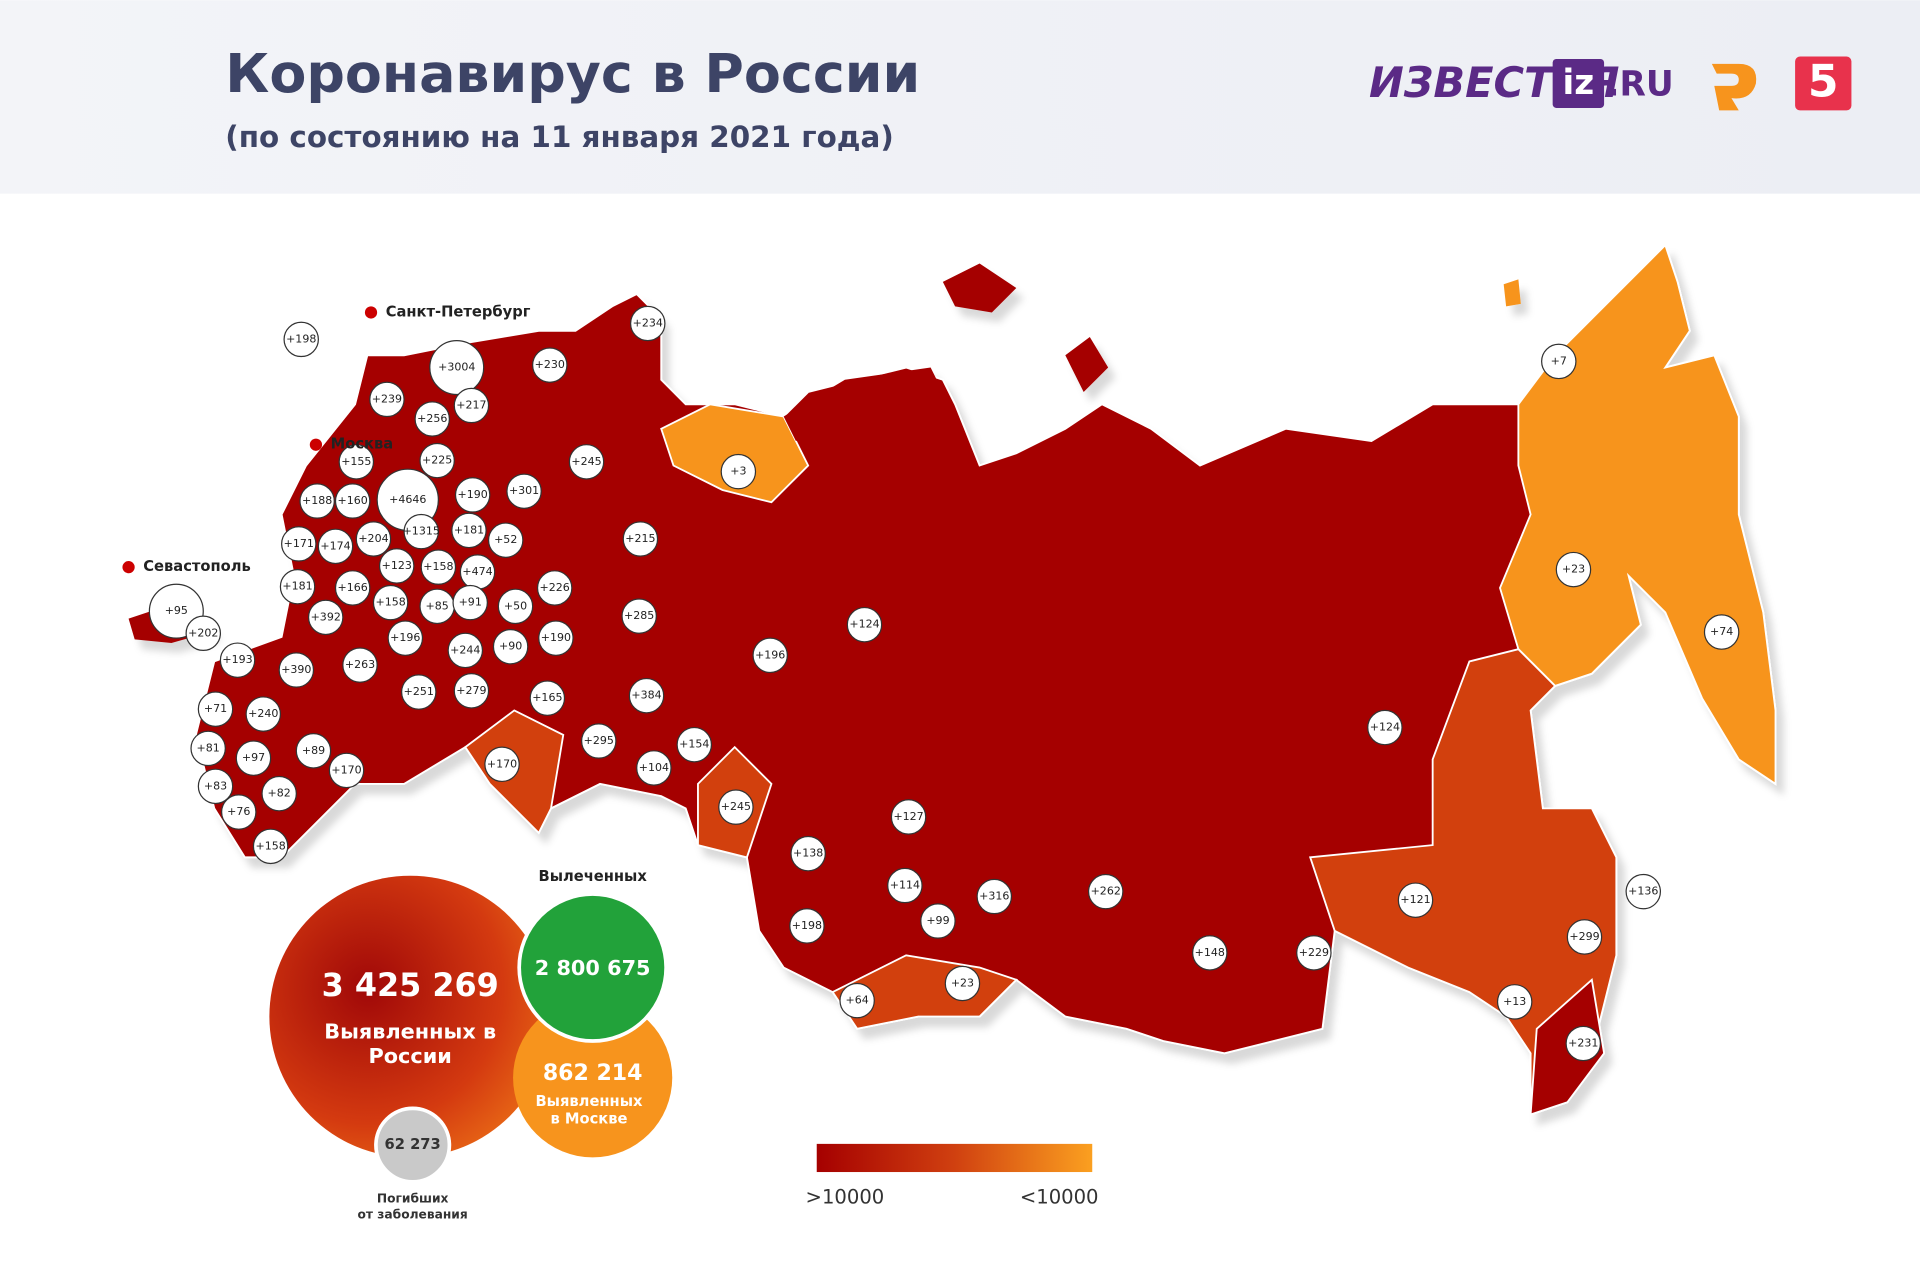  I want to click on deaths-label: Погибших, so click(413, 1198).